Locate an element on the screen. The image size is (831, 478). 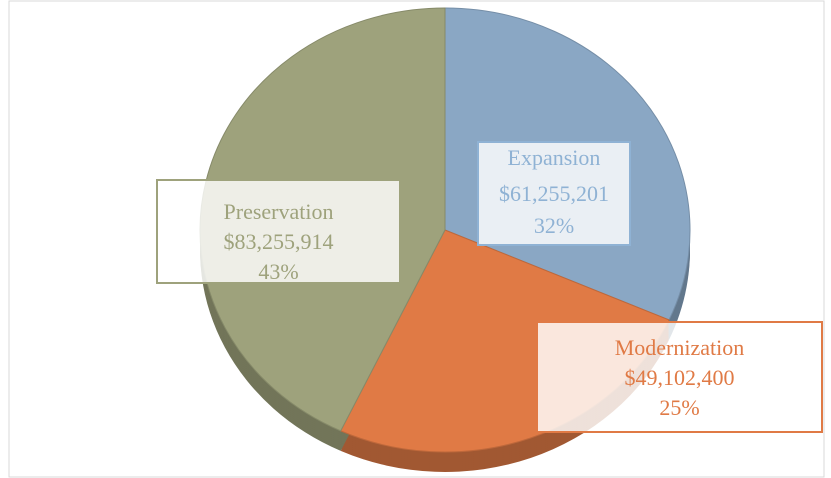
label-percent: 25% is located at coordinates (679, 407).